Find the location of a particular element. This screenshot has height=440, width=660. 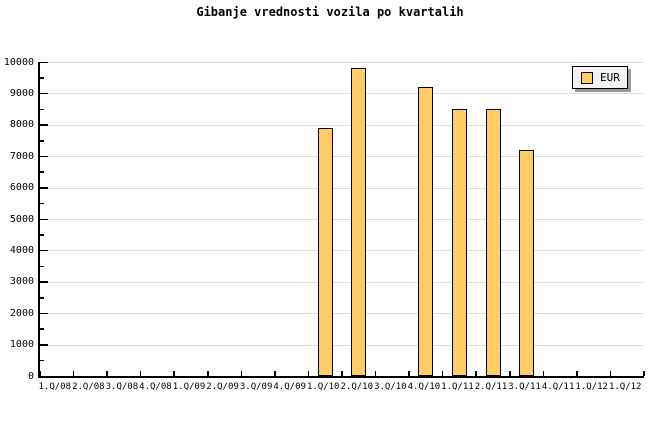

y-tick-label: 0 is located at coordinates (30, 376).